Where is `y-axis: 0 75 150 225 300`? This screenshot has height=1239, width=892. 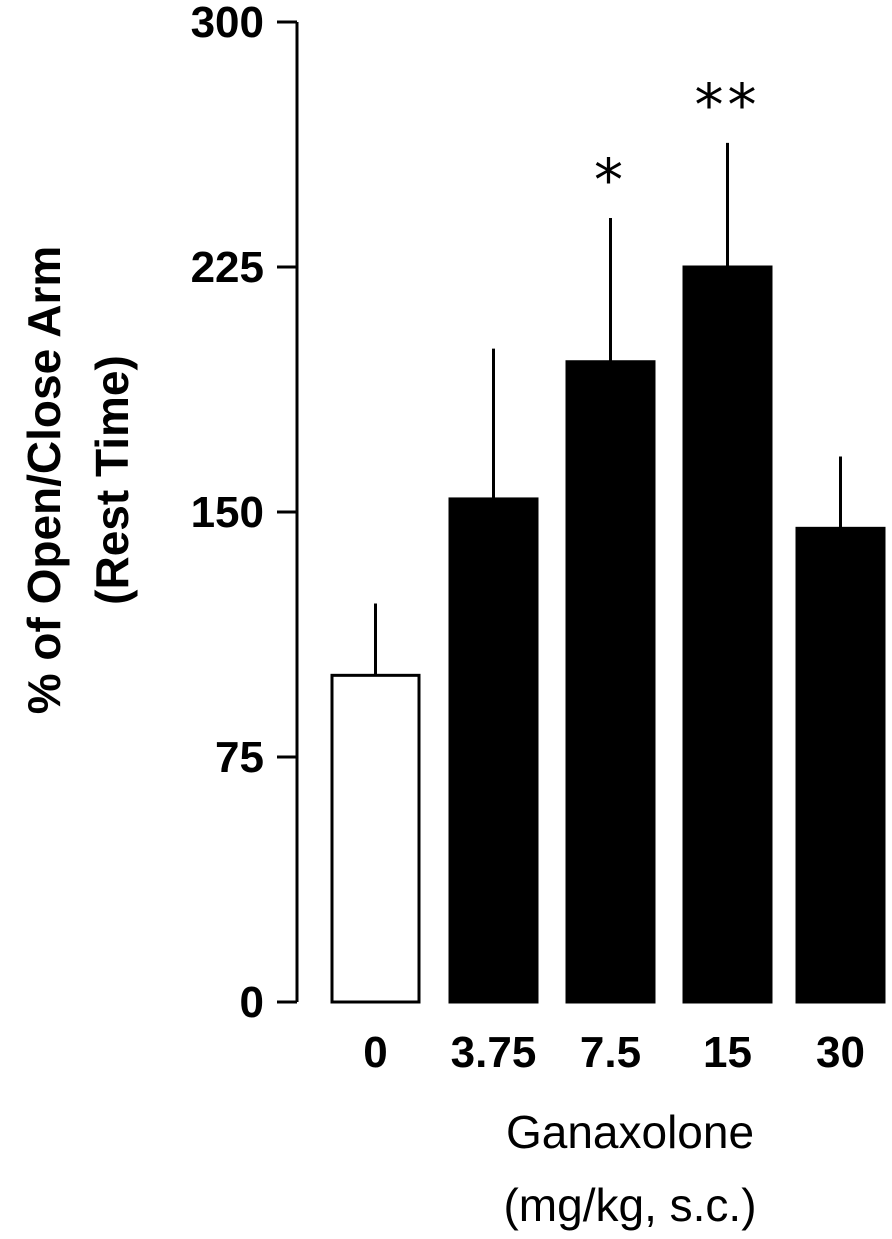 y-axis: 0 75 150 225 300 is located at coordinates (245, 513).